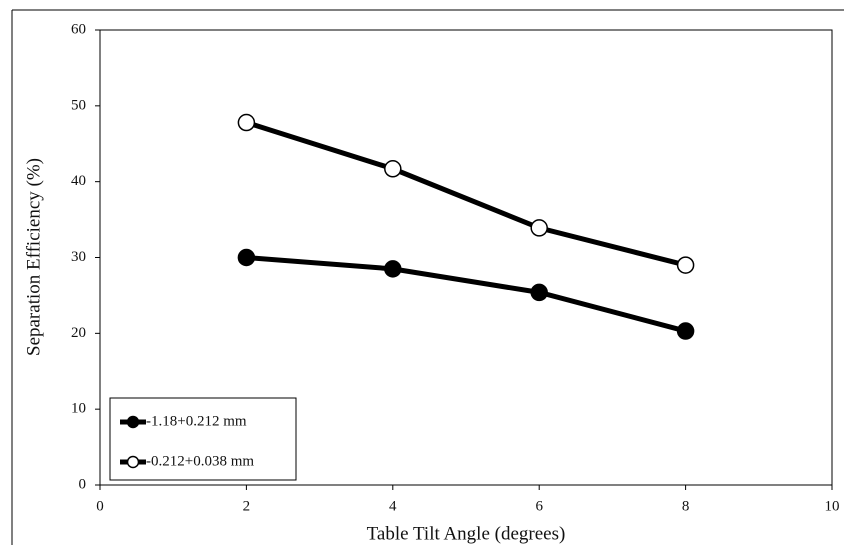 This screenshot has width=844, height=545. I want to click on legend-box, so click(203, 439).